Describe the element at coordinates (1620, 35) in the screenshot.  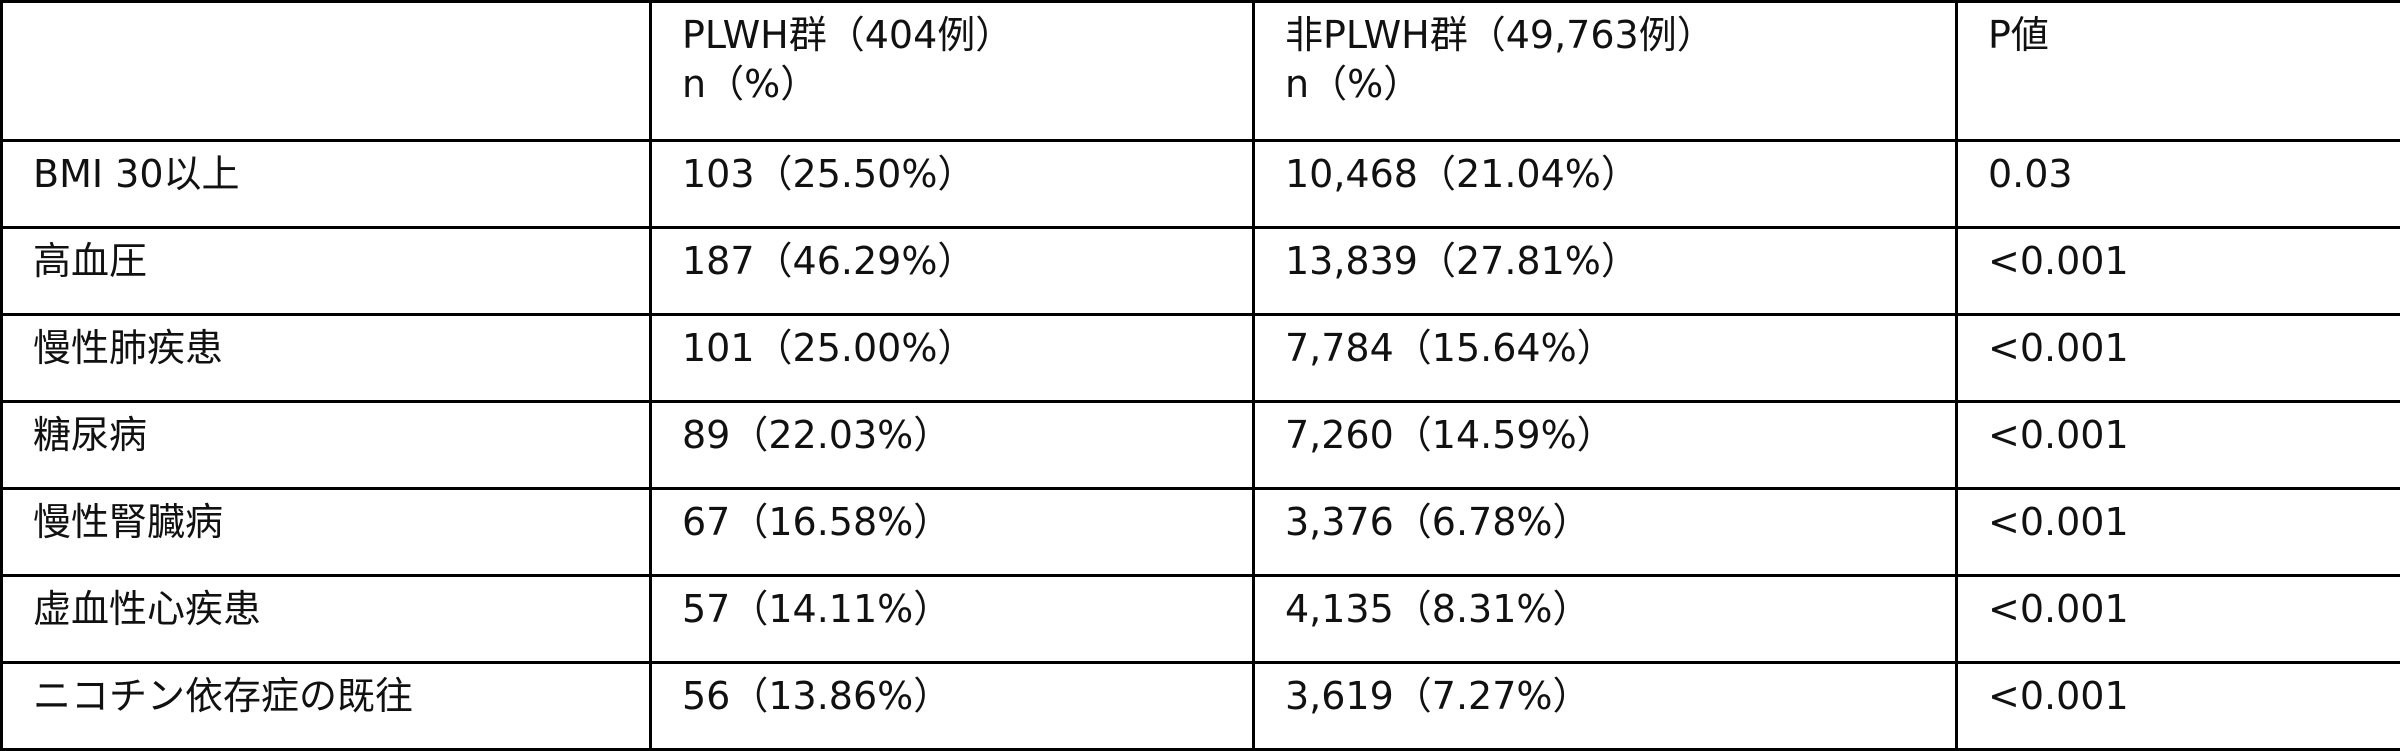
I see `header-line-1: 非PLWH群（49,763例）` at that location.